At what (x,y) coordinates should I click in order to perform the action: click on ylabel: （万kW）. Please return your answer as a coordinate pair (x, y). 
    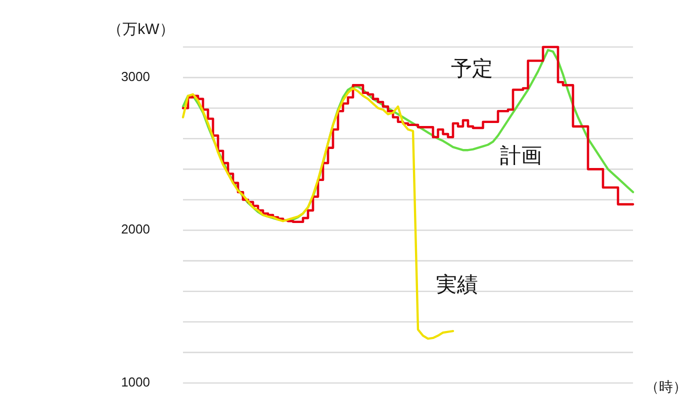
    Looking at the image, I should click on (141, 29).